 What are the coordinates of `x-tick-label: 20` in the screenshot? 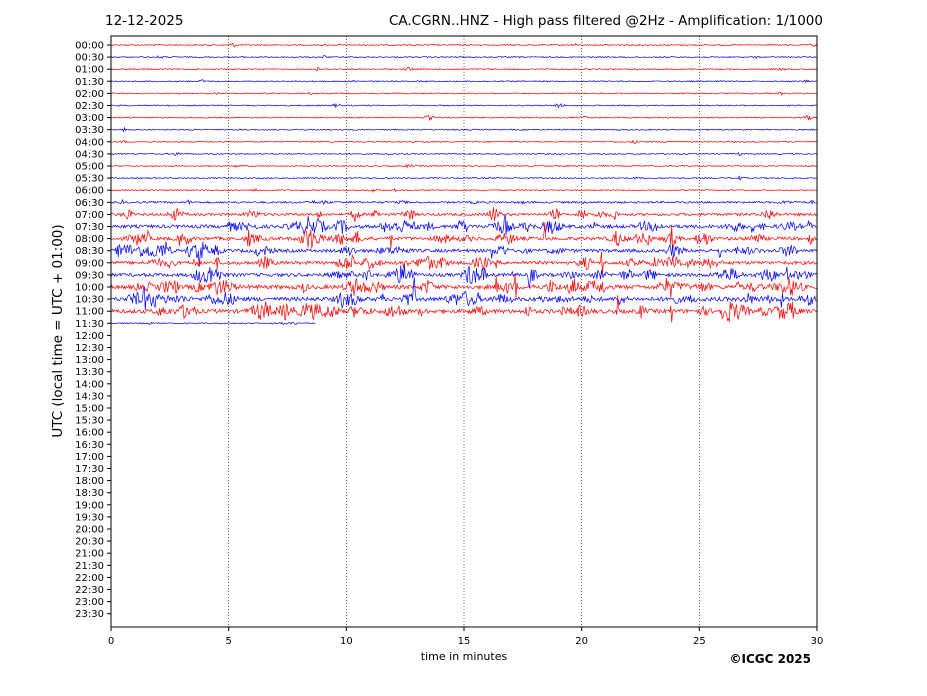 It's located at (581, 641).